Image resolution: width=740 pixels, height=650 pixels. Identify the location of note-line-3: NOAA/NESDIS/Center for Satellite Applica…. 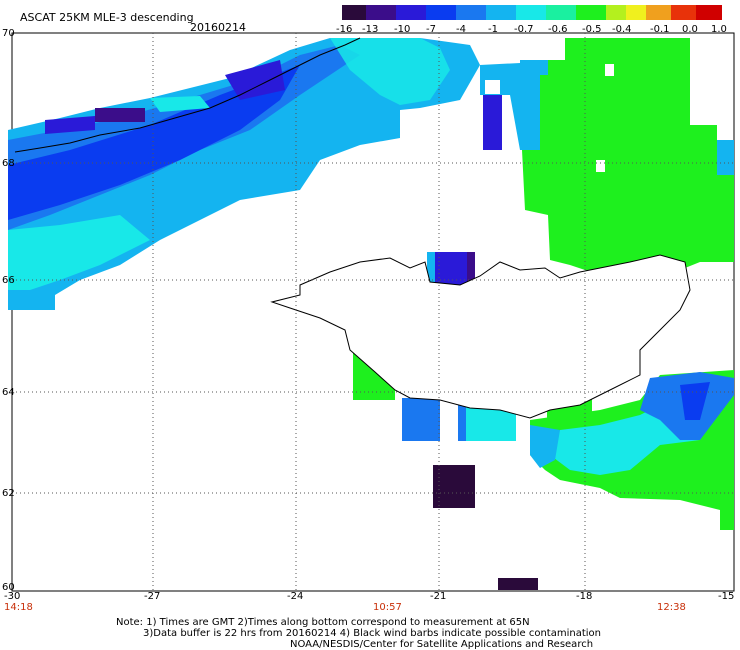
(442, 644).